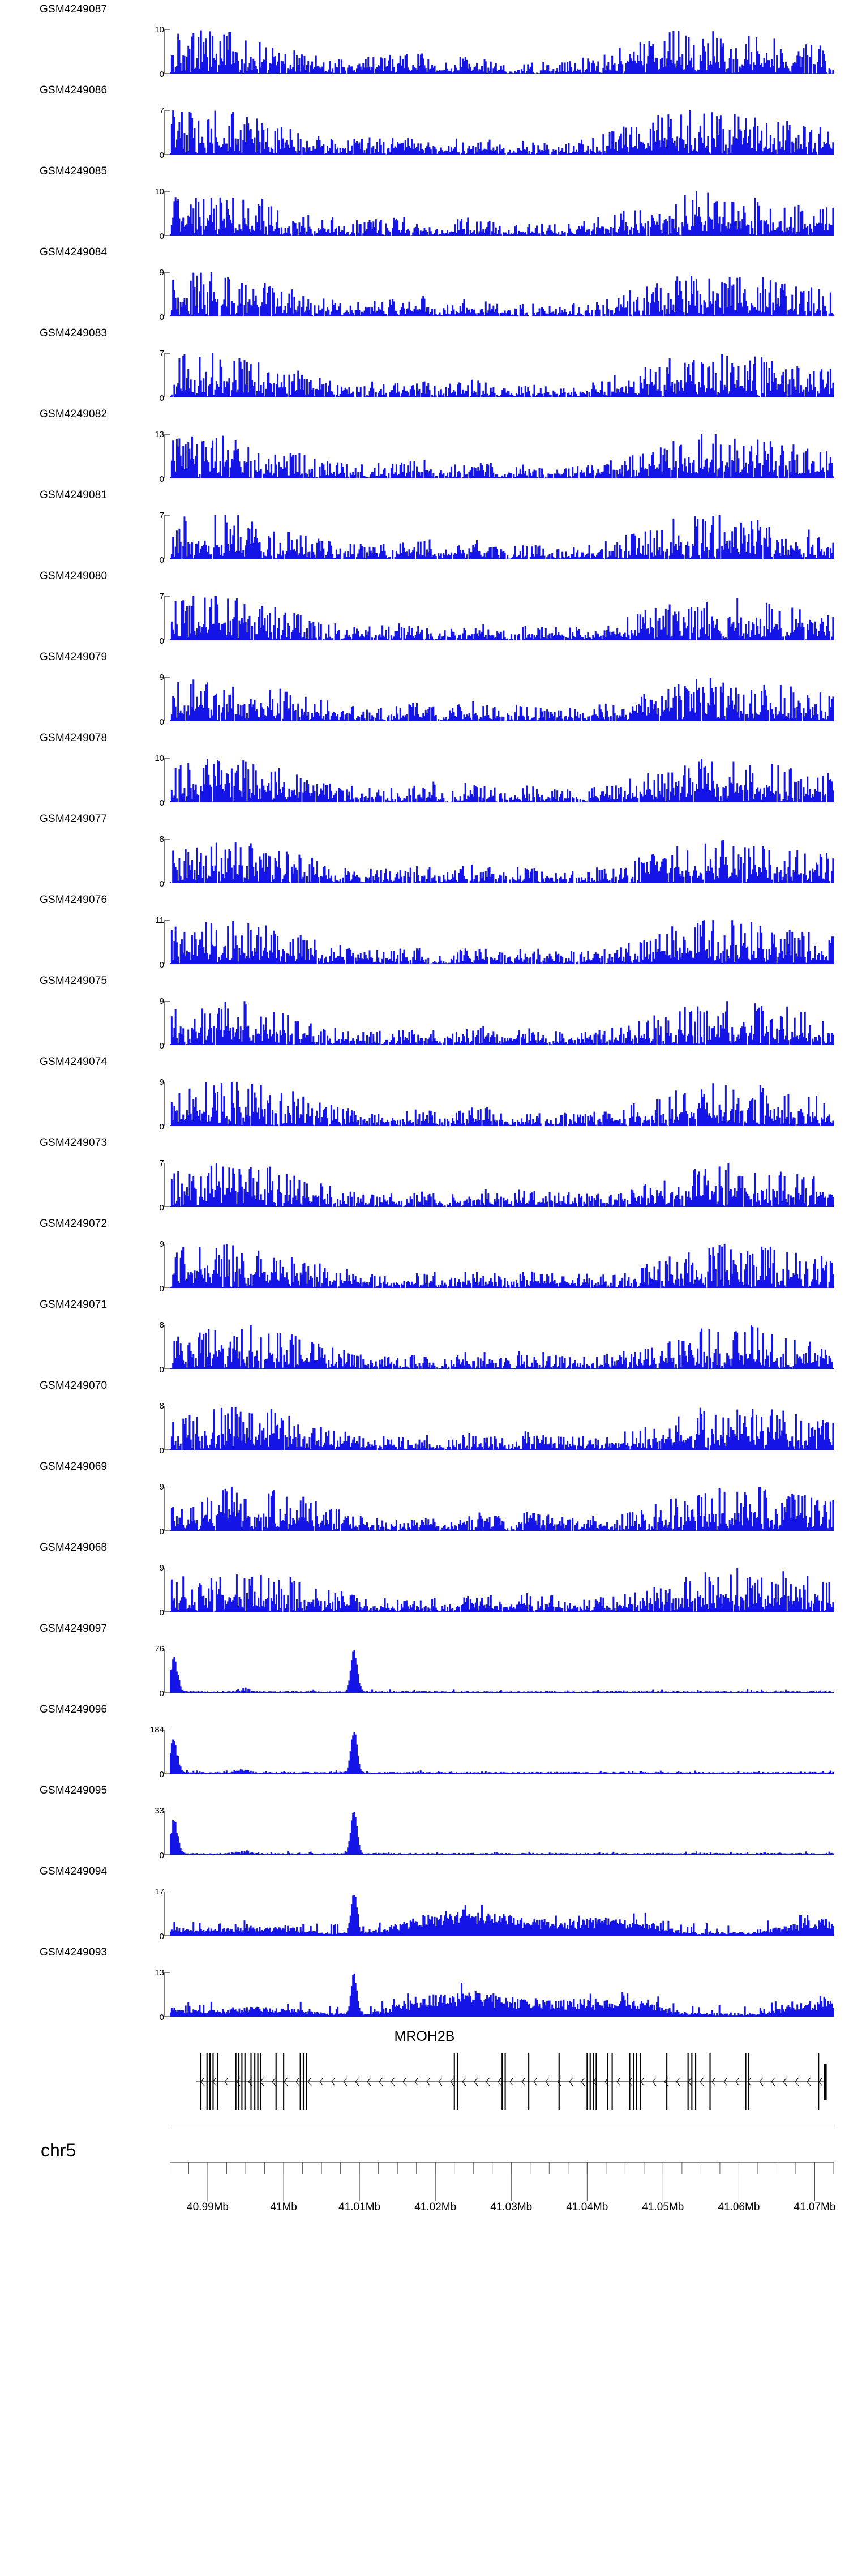  I want to click on track-row: GSM4249097 76 0, so click(424, 1659).